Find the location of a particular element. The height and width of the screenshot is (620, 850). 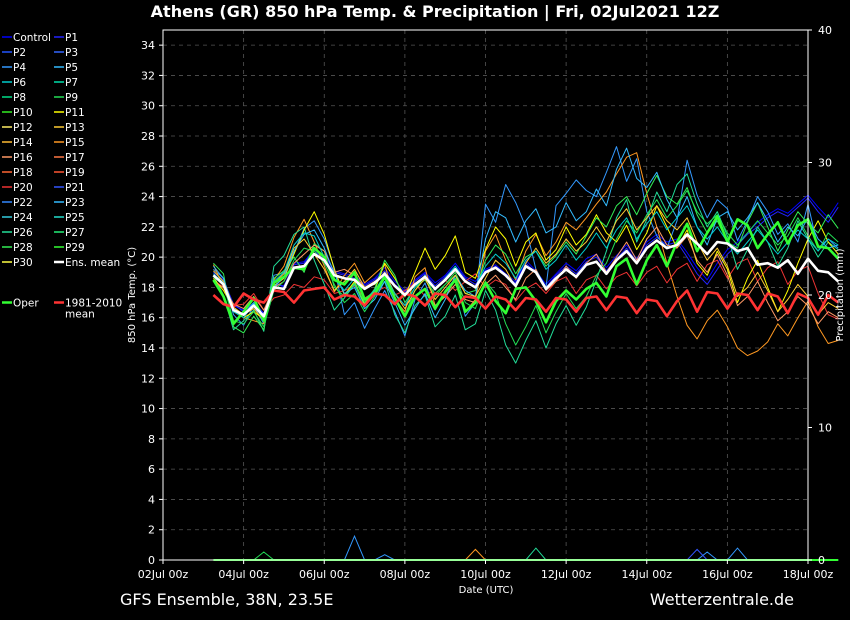

x-tick-label: 02Jul 00z is located at coordinates (163, 574).